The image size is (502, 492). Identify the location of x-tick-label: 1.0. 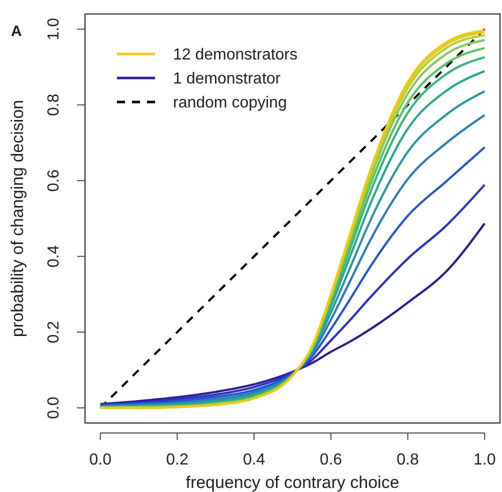
(485, 460).